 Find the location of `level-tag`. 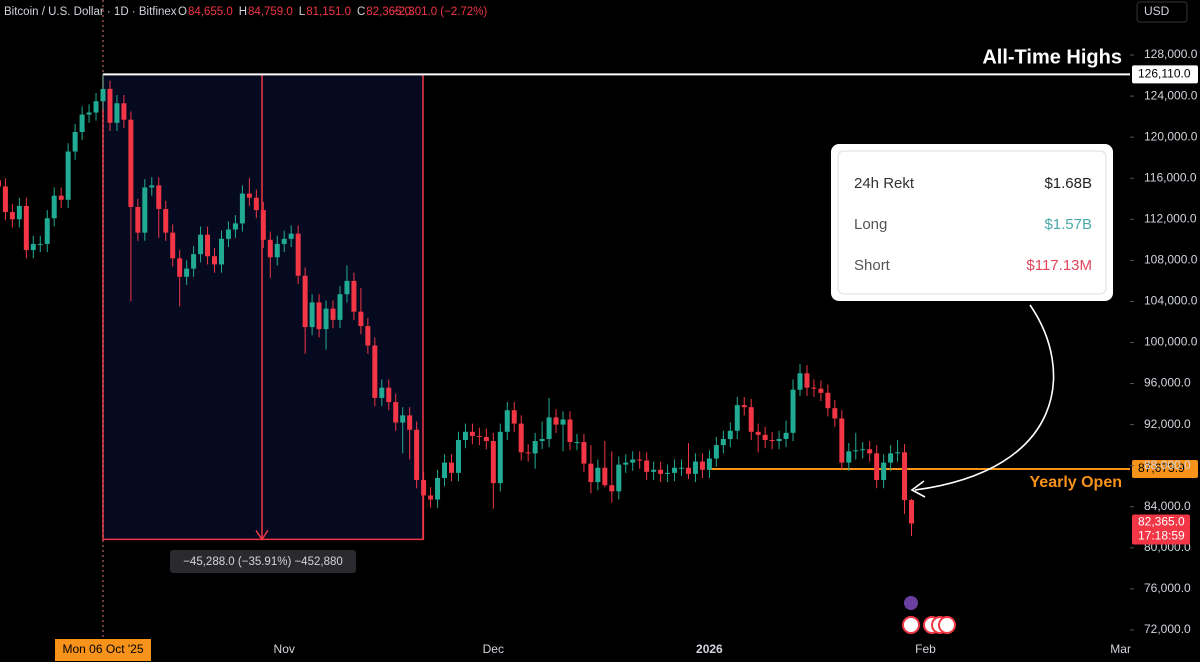

level-tag is located at coordinates (1165, 74).